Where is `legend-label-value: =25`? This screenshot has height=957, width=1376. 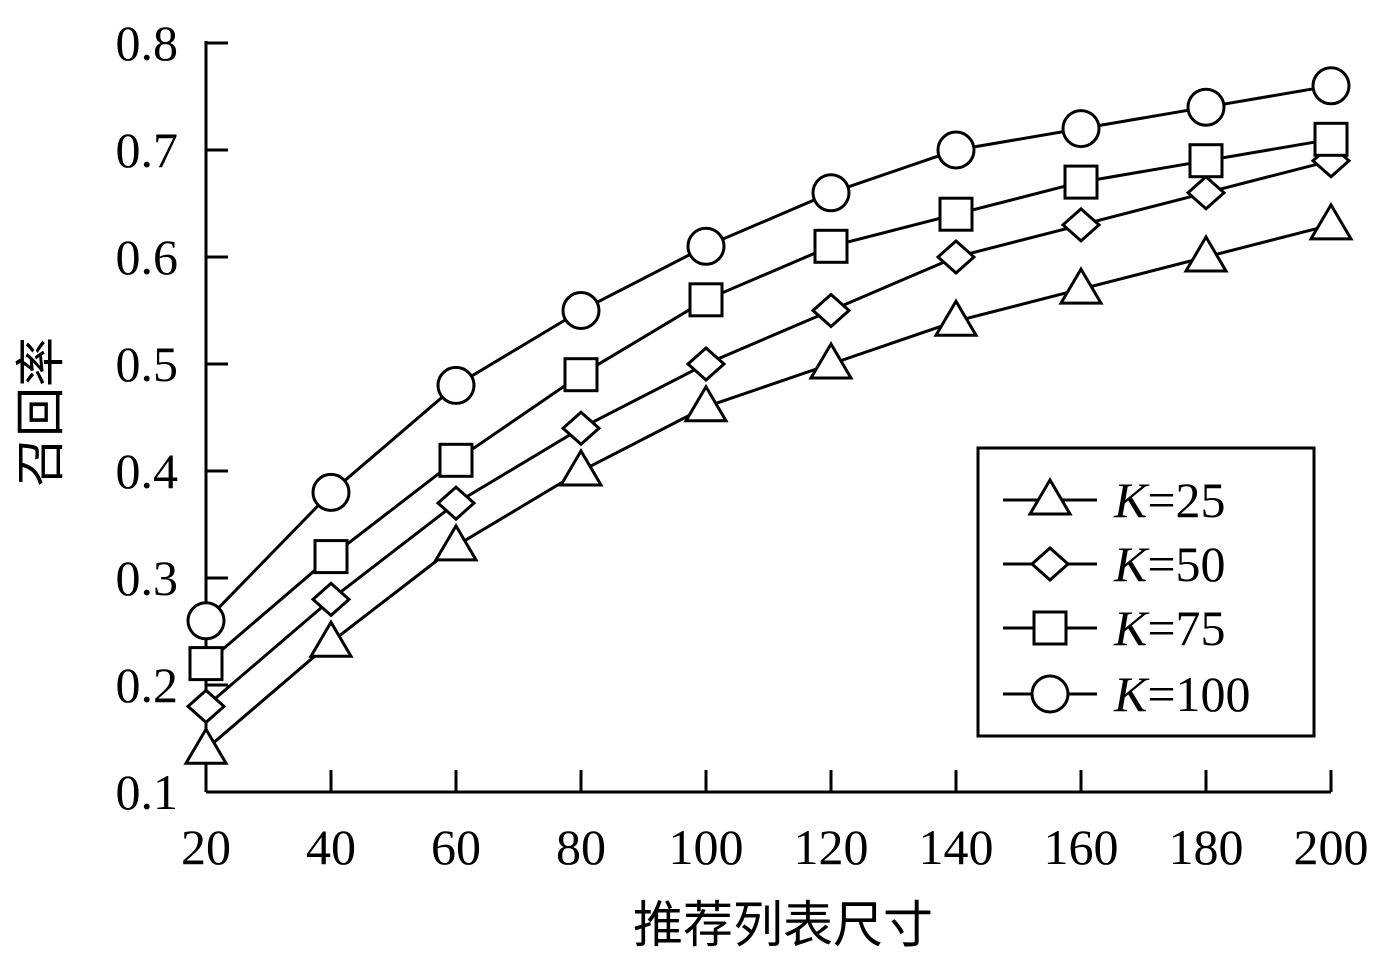 legend-label-value: =25 is located at coordinates (1186, 500).